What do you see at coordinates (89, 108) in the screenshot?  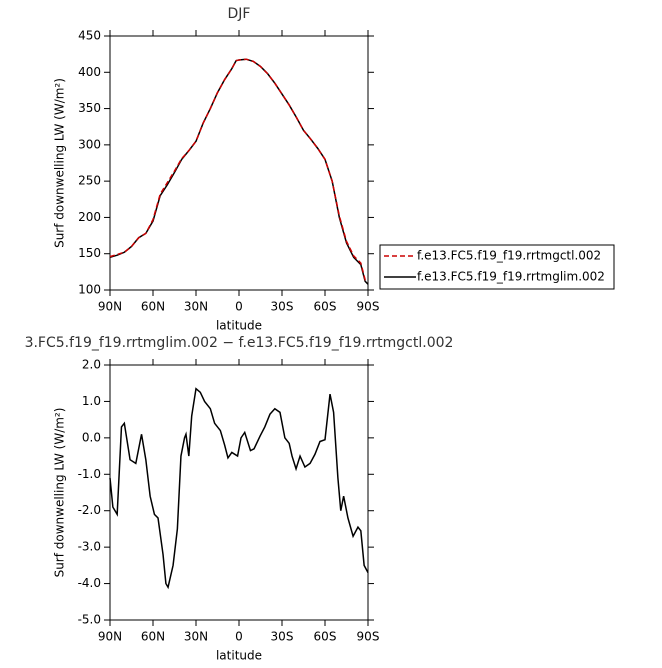 I see `y-tick-label: 350` at bounding box center [89, 108].